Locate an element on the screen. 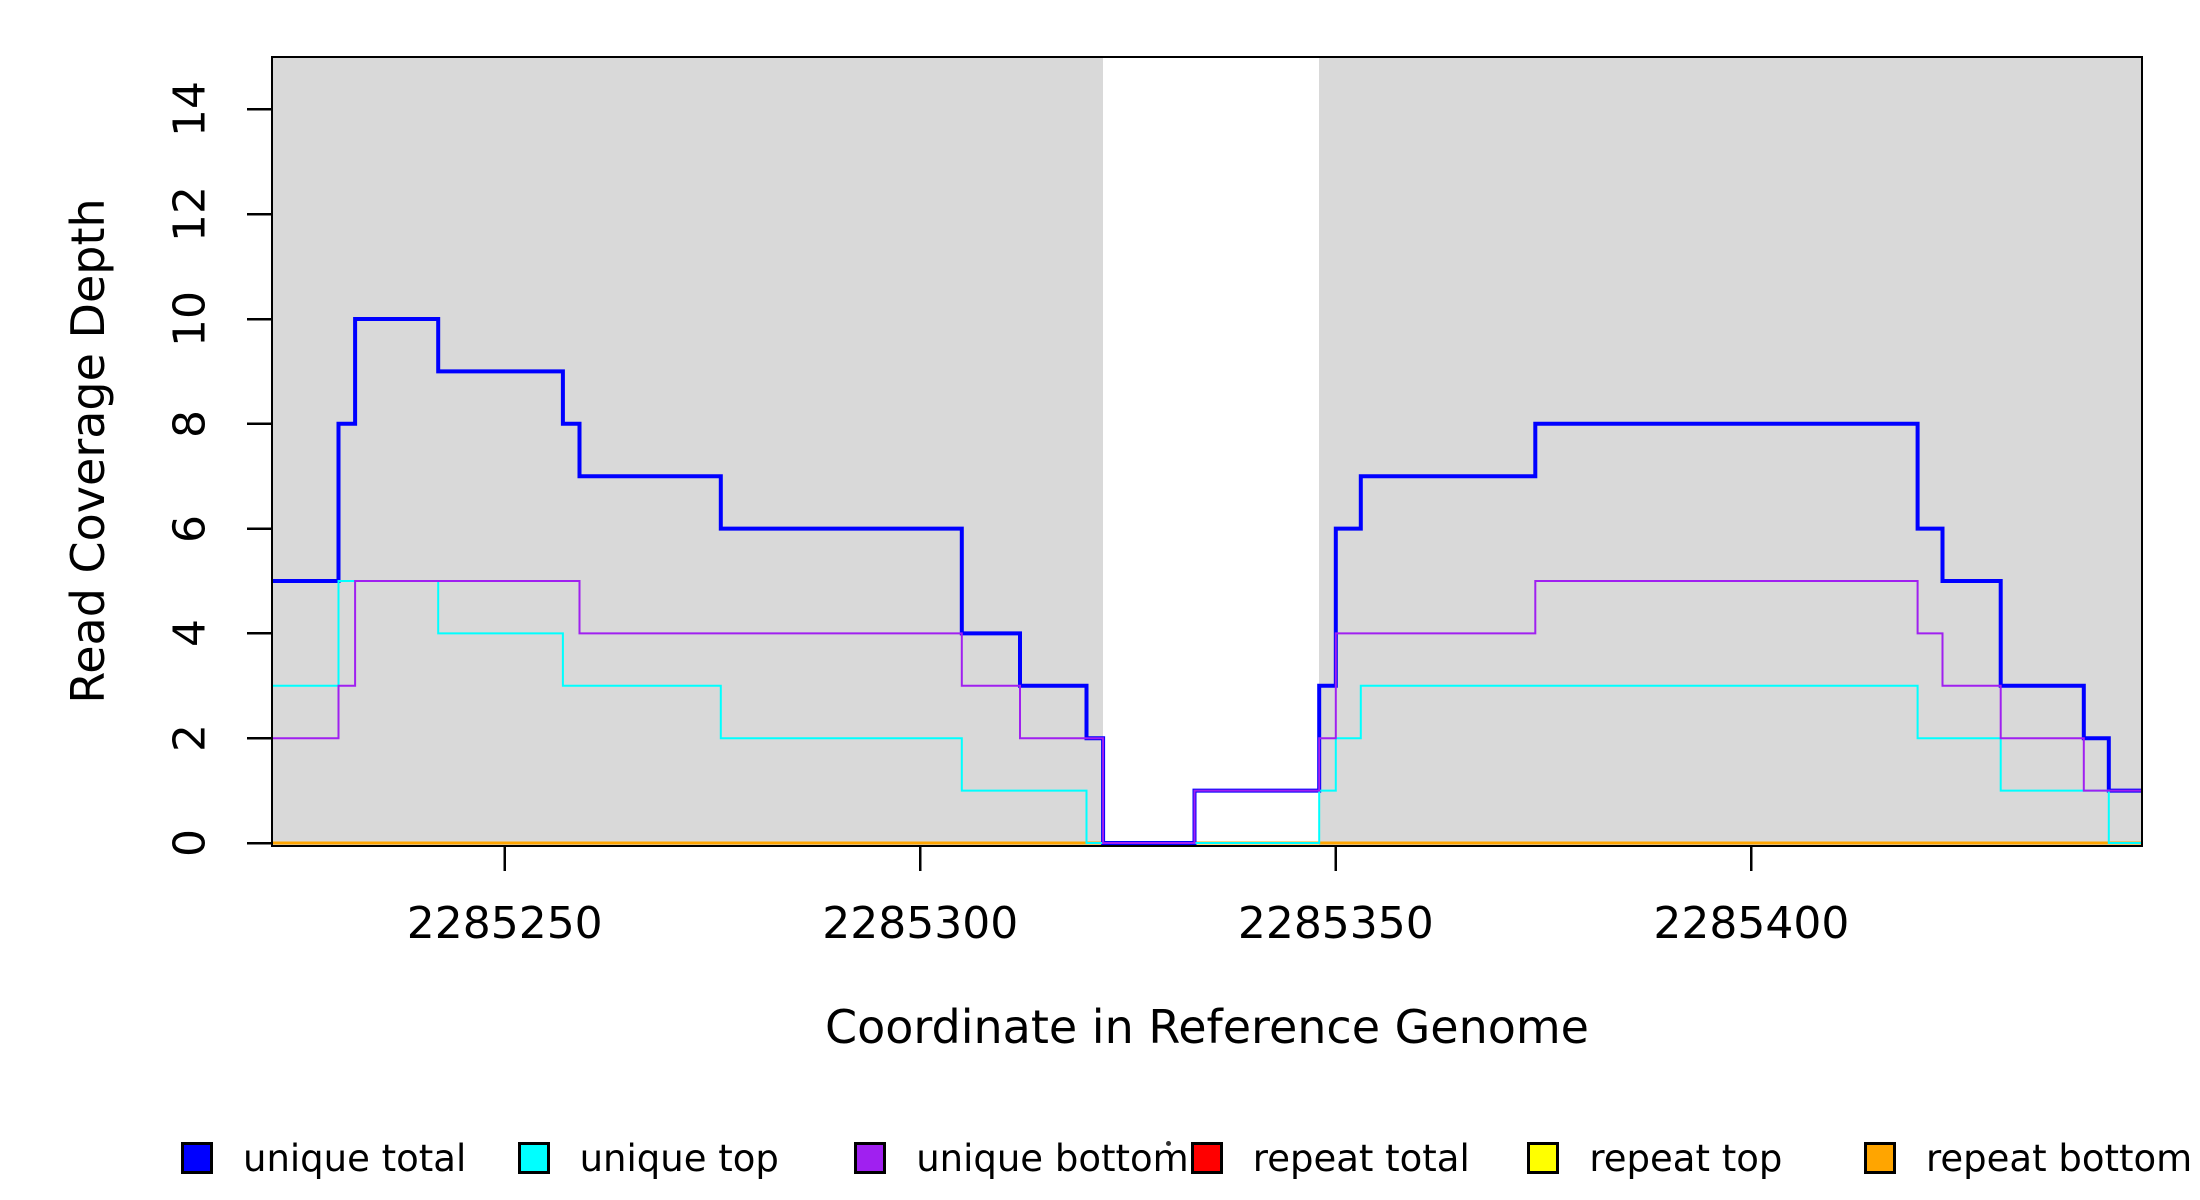 This screenshot has width=2200, height=1200. legend-item-unique-top: unique top is located at coordinates (648, 1158).